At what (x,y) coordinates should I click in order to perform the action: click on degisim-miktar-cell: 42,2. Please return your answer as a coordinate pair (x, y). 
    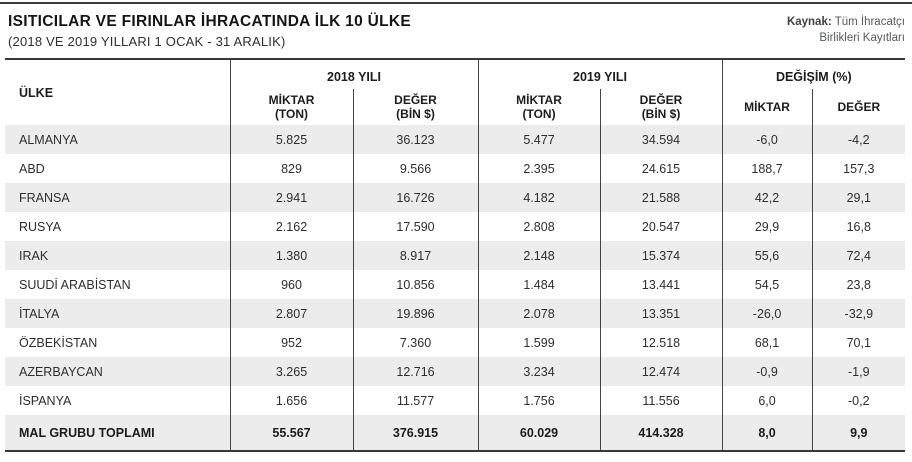
    Looking at the image, I should click on (767, 197).